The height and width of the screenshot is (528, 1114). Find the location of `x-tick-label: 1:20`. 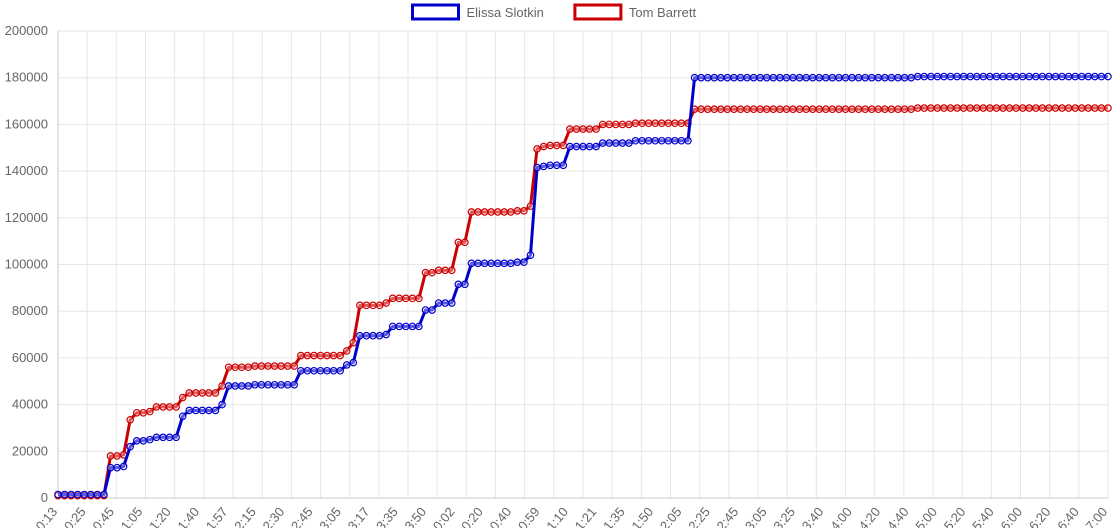

x-tick-label: 1:20 is located at coordinates (160, 516).